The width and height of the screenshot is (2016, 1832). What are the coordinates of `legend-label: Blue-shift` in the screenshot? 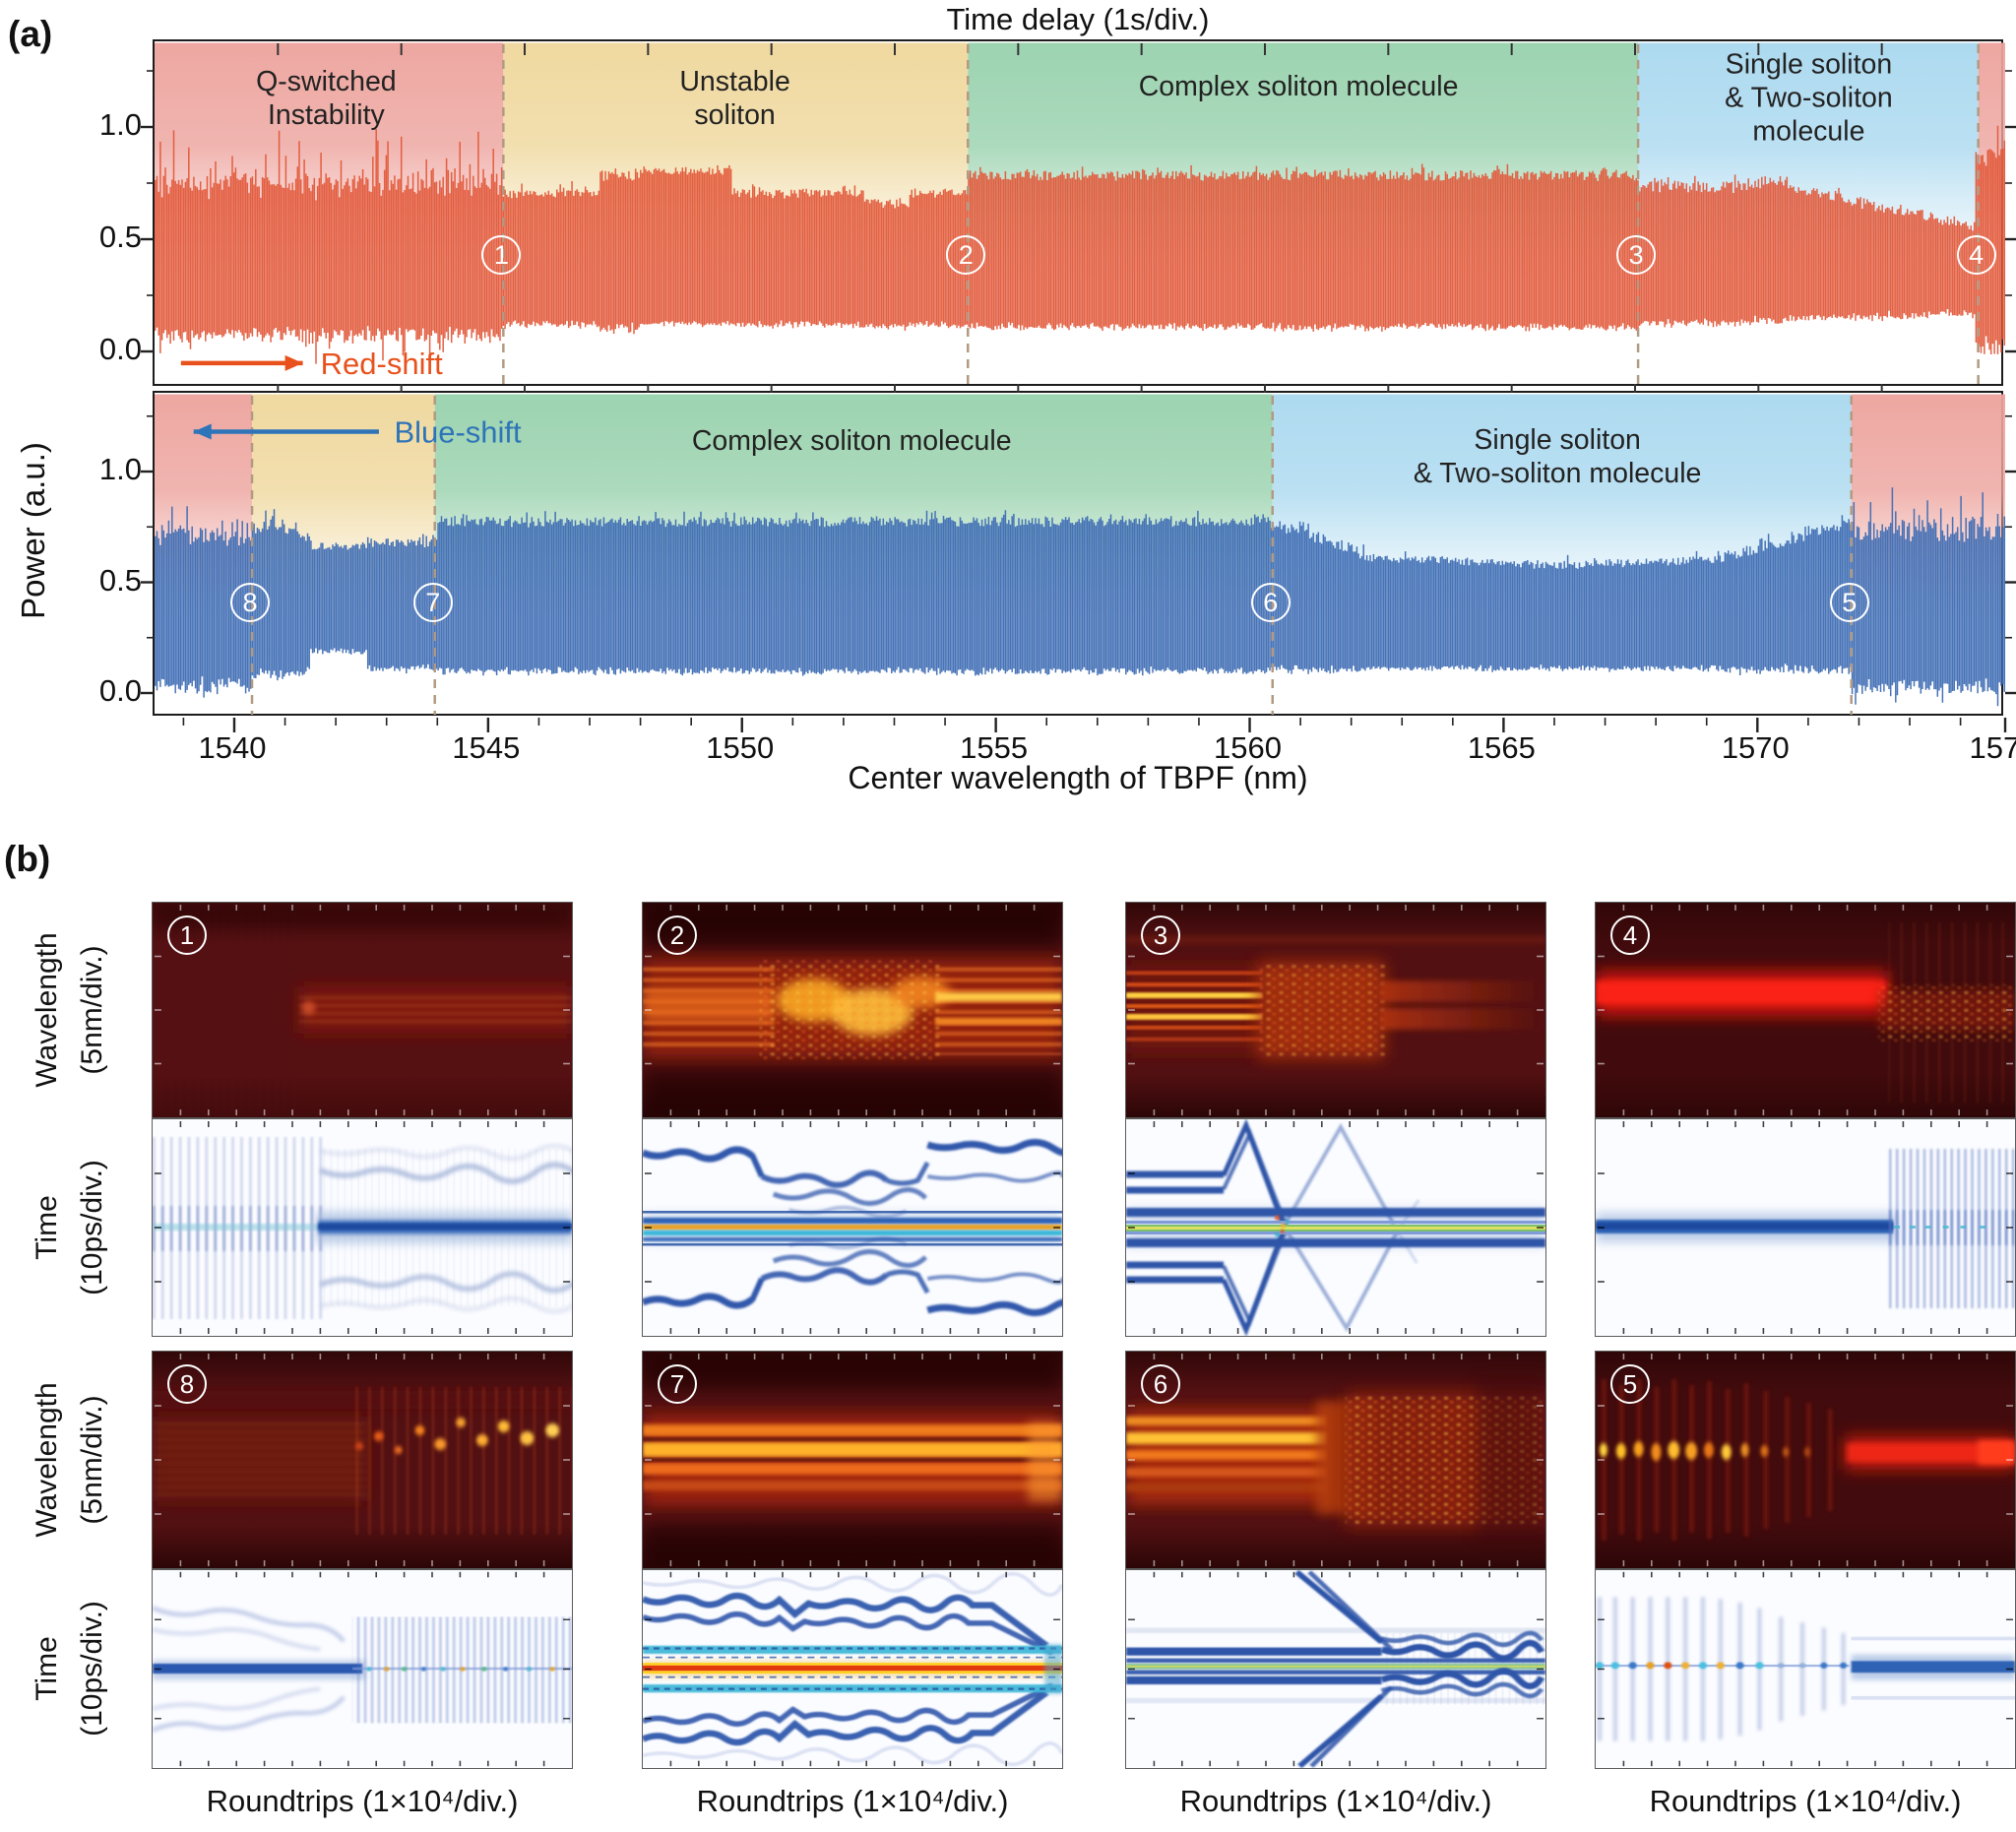 It's located at (458, 432).